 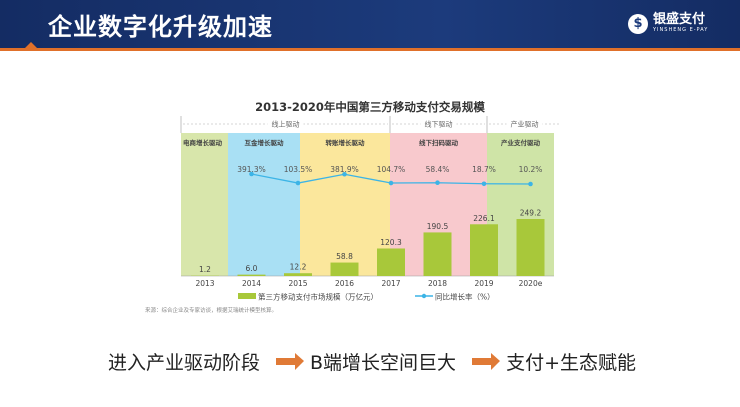 I want to click on logo-icon: $, so click(x=638, y=23).